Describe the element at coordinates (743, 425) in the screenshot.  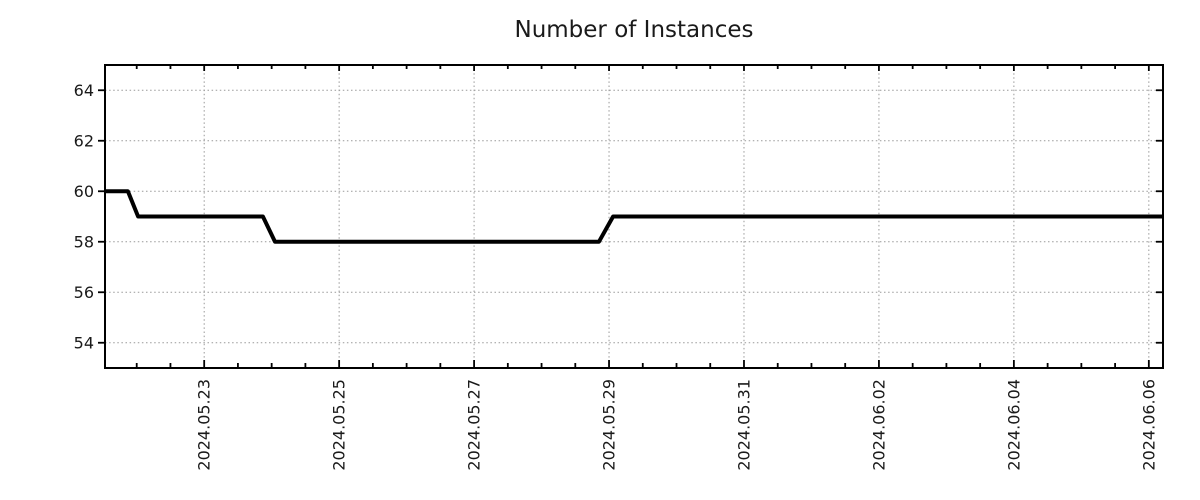
I see `x-tick-label: 2024.05.31` at that location.